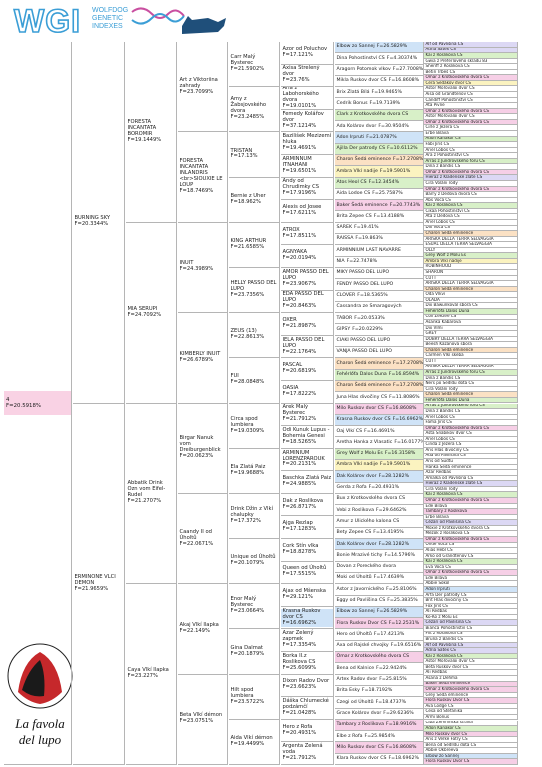 The width and height of the screenshot is (542, 767). Describe the element at coordinates (307, 324) in the screenshot. I see `pedigree-cell: OXER F=21.8987%` at that location.